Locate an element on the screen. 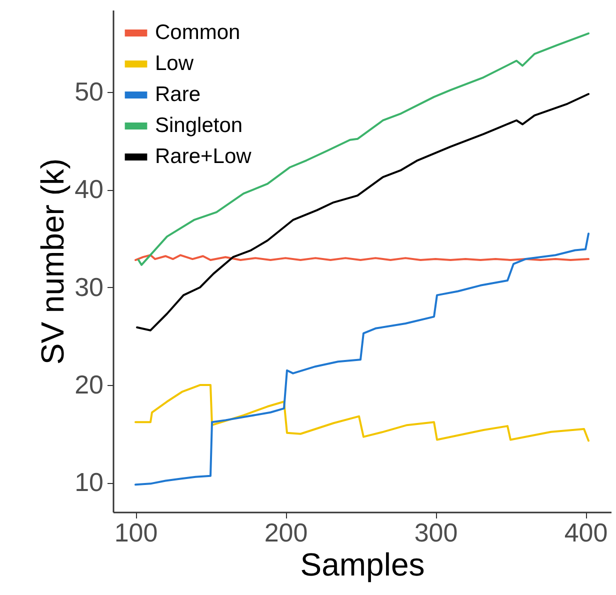  y-tick-label: 30 is located at coordinates (89, 287).